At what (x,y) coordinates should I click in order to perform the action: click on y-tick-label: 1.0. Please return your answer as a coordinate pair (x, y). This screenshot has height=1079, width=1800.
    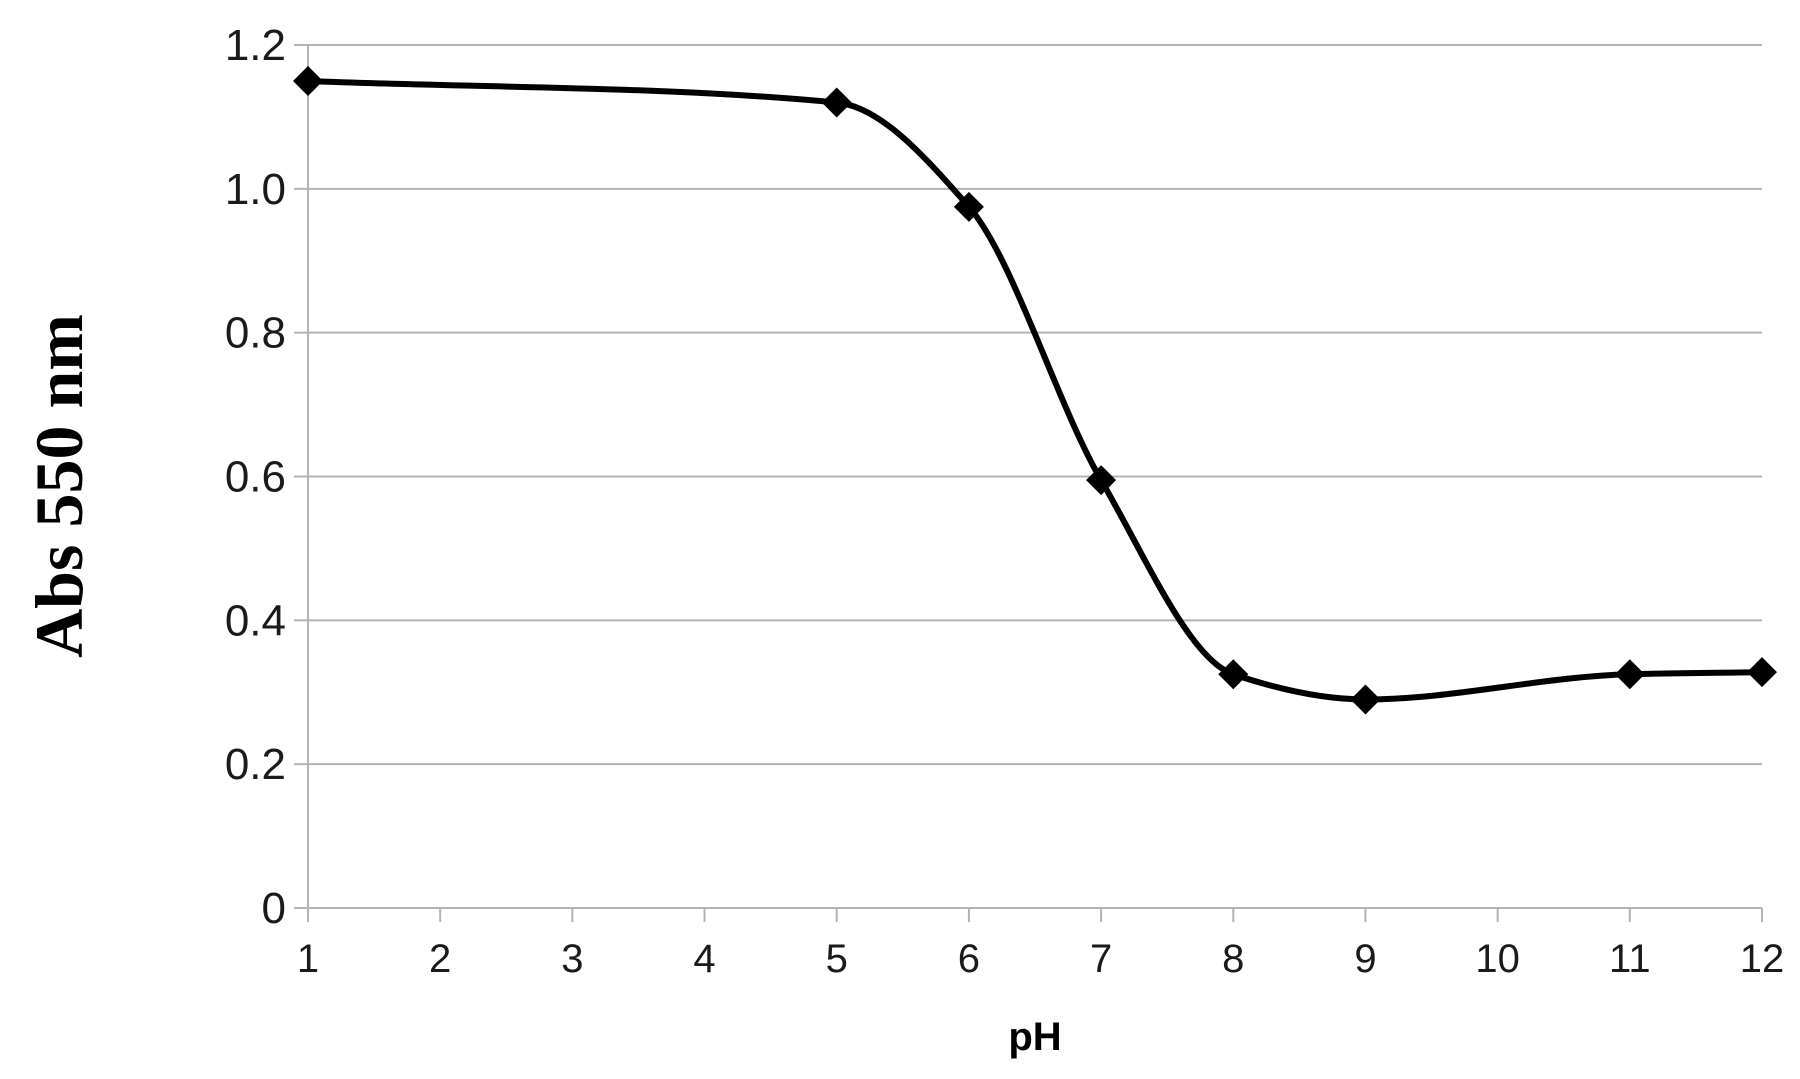
    Looking at the image, I should click on (255, 189).